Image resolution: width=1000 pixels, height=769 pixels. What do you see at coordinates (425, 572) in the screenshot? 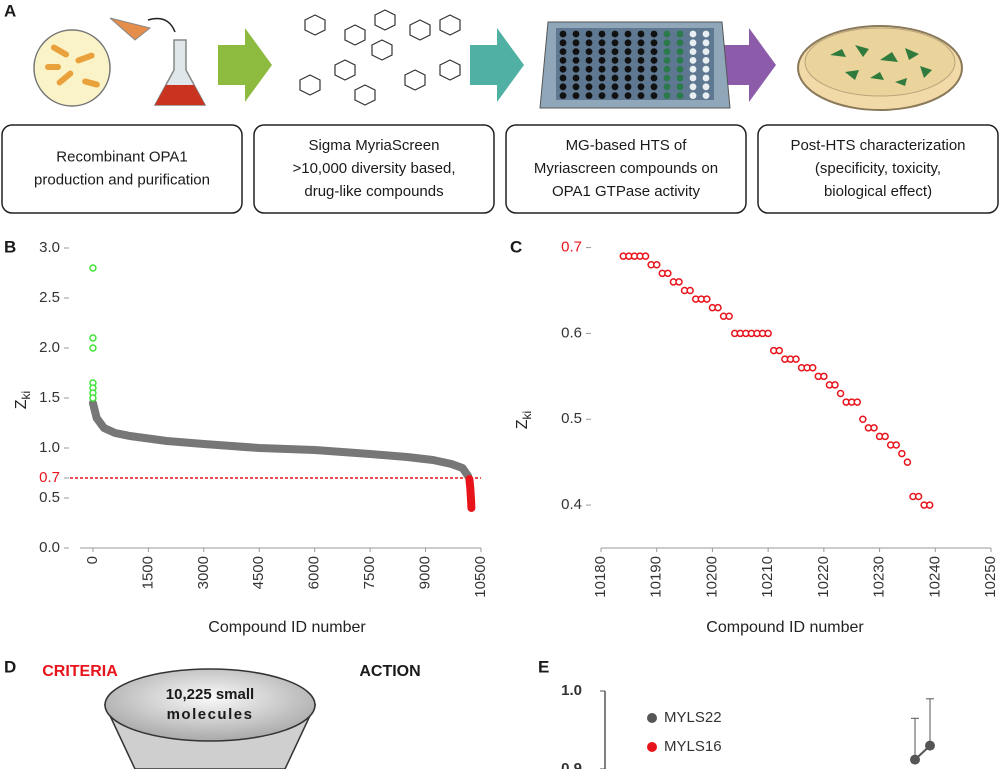
I see `x-tick-label: 9000` at bounding box center [425, 572].